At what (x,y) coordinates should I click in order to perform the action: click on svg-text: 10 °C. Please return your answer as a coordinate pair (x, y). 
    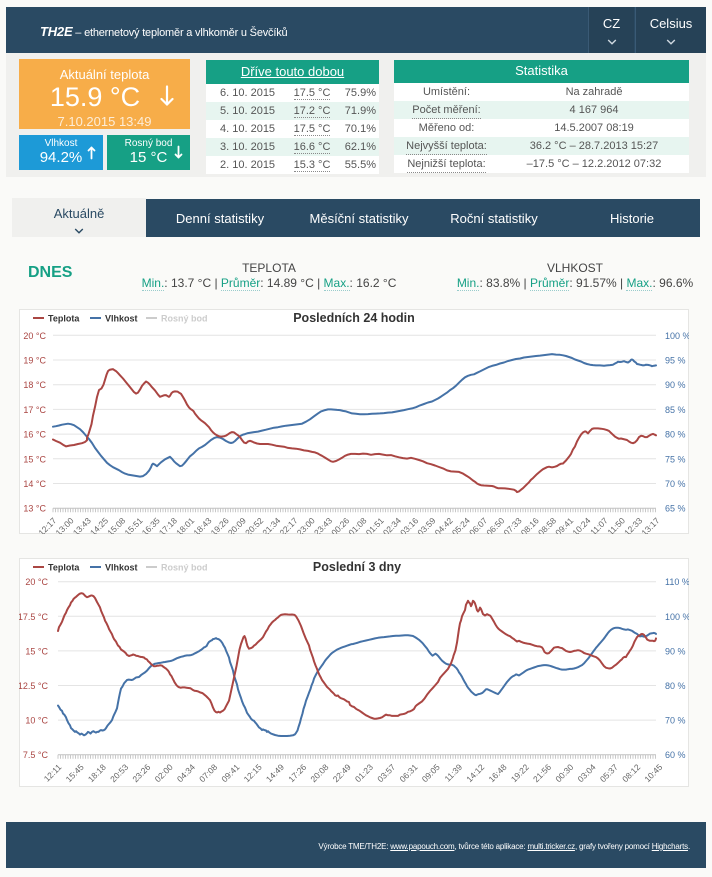
    Looking at the image, I should click on (36, 721).